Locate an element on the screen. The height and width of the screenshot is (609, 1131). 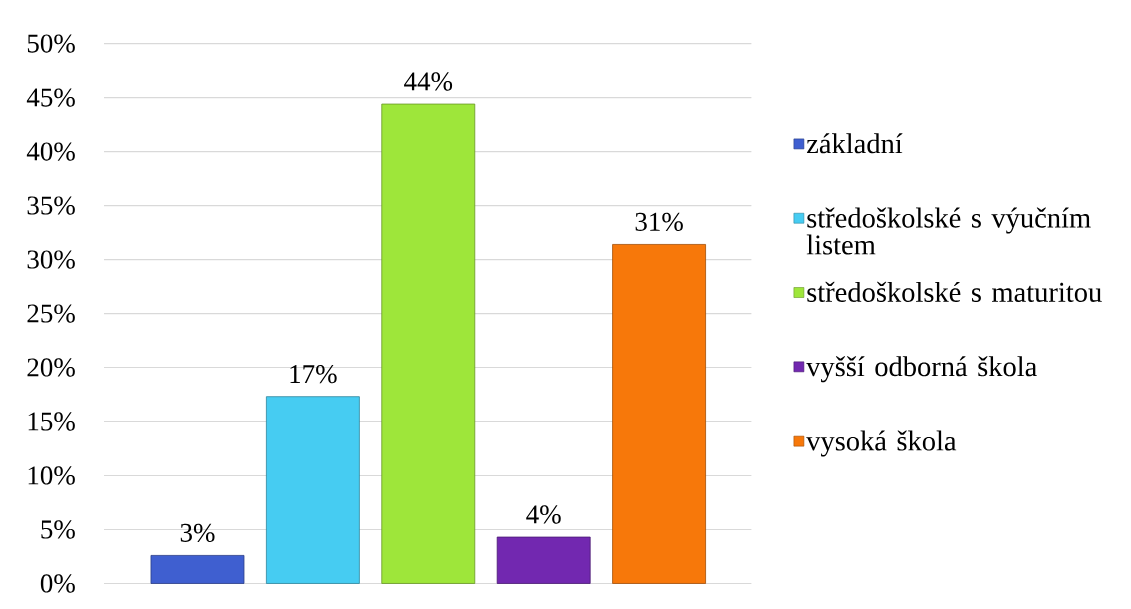
data-label: 17% is located at coordinates (313, 374).